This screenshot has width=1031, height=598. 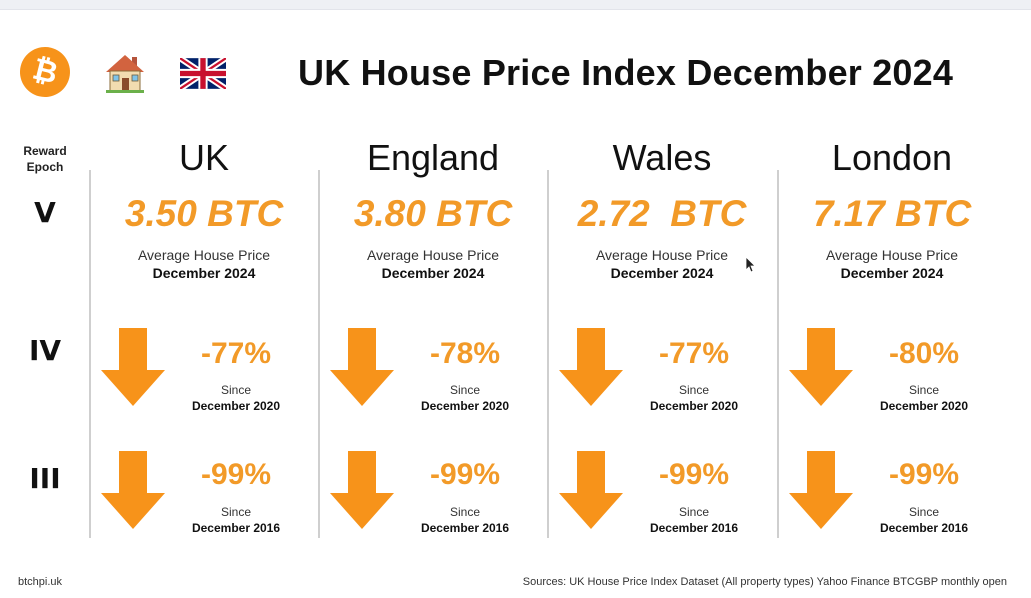 What do you see at coordinates (45, 72) in the screenshot?
I see `bitcoin-logo-icon: ₿` at bounding box center [45, 72].